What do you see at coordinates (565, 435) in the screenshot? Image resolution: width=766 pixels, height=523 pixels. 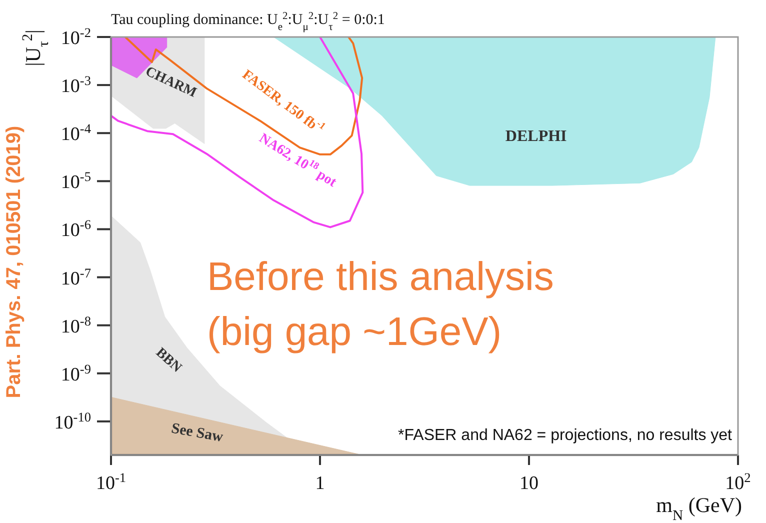 I see `annotation: *FASER and NA62 = projections, no results yet` at bounding box center [565, 435].